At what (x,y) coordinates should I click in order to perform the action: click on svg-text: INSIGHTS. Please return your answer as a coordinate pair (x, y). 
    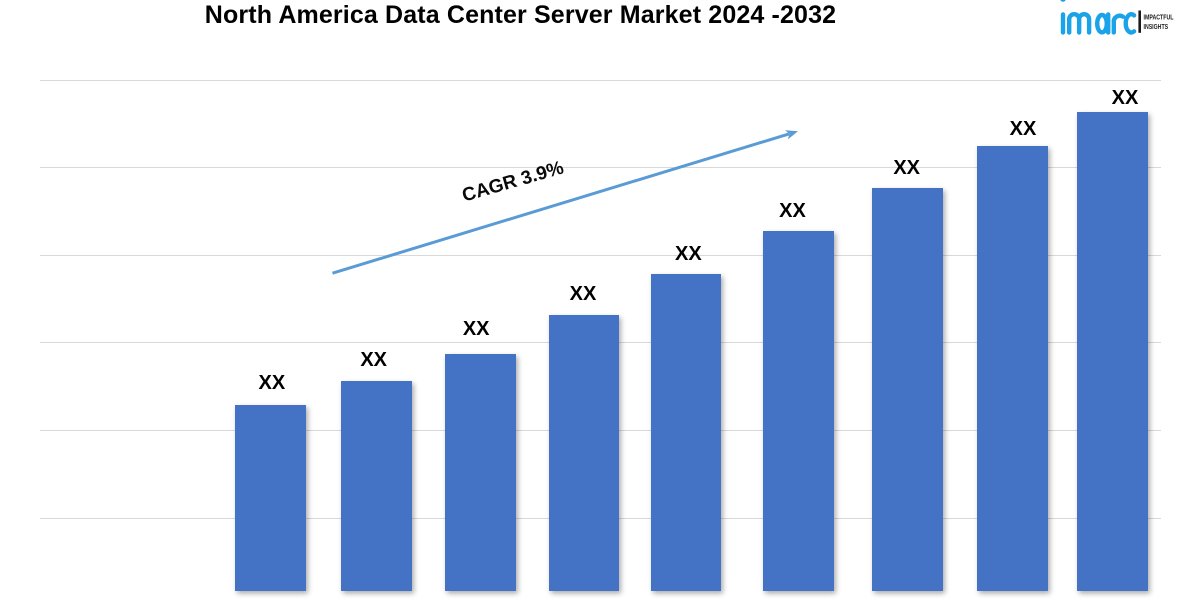
    Looking at the image, I should click on (1156, 26).